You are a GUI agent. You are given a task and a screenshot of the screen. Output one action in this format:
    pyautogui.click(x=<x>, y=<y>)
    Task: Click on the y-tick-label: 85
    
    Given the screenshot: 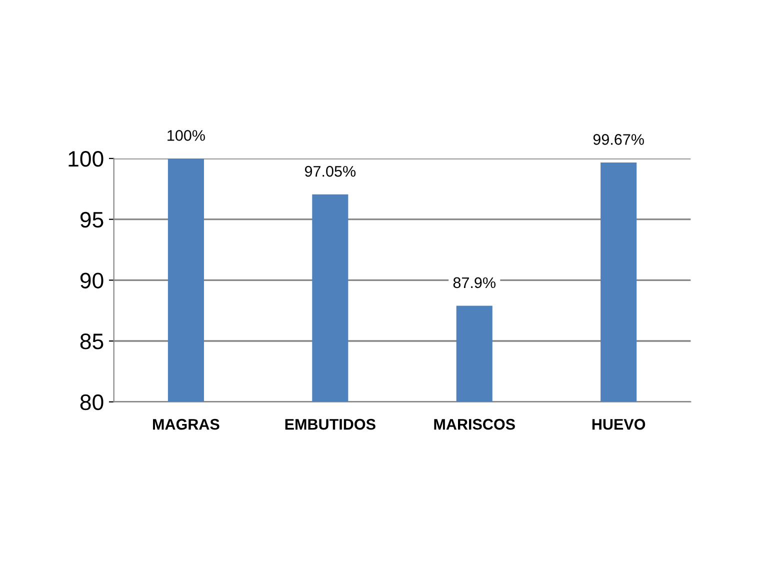 What is the action you would take?
    pyautogui.click(x=92, y=342)
    